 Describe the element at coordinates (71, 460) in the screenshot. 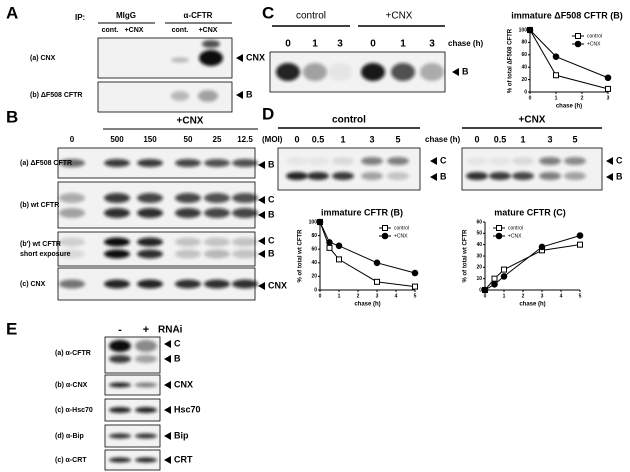

I see `label: (c) α-CRT` at that location.